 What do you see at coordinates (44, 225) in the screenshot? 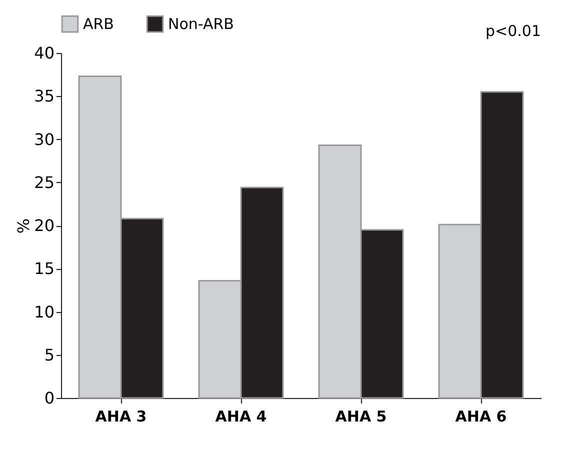
I see `y-tick-label: 20` at bounding box center [44, 225].